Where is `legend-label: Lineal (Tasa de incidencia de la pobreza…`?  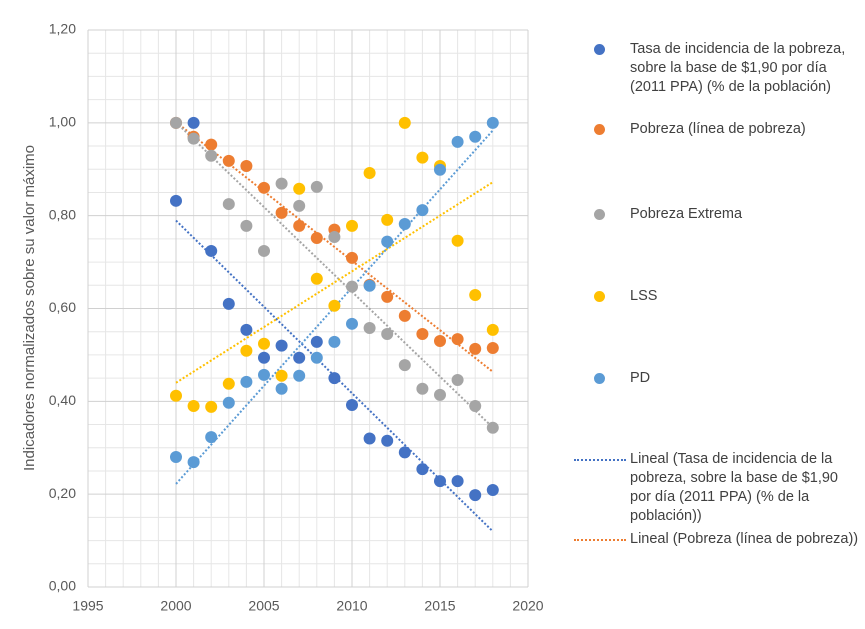
legend-label: Lineal (Tasa de incidencia de la pobreza… is located at coordinates (734, 487).